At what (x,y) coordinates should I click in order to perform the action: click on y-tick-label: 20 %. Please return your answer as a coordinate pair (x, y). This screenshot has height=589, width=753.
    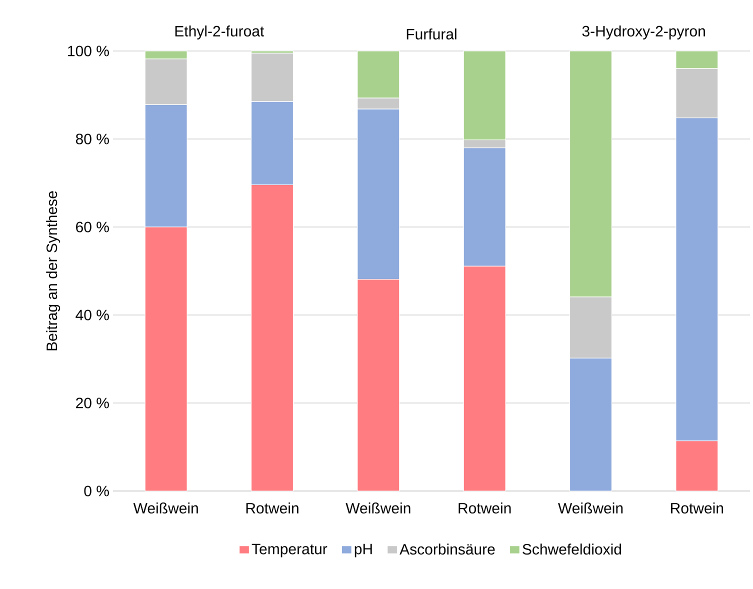
    Looking at the image, I should click on (92, 403).